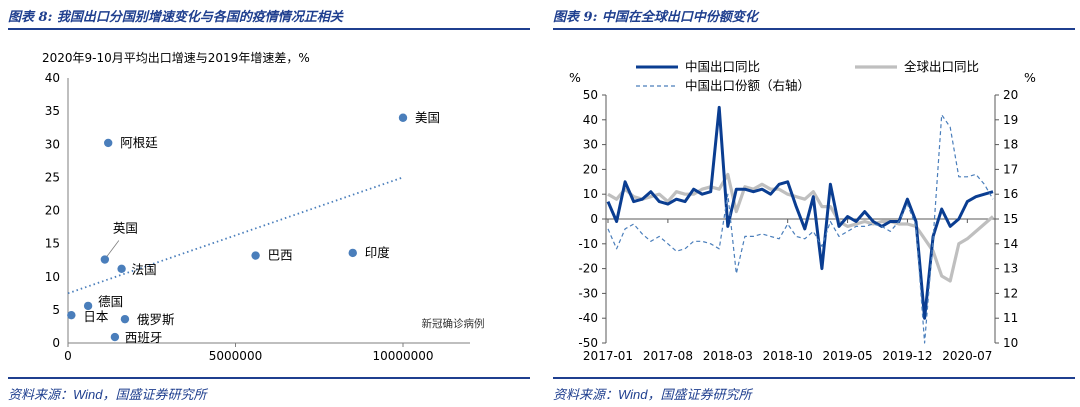  What do you see at coordinates (107, 395) in the screenshot?
I see `left-source-note: 资料来源：Wind，国盛证券研究所` at bounding box center [107, 395].